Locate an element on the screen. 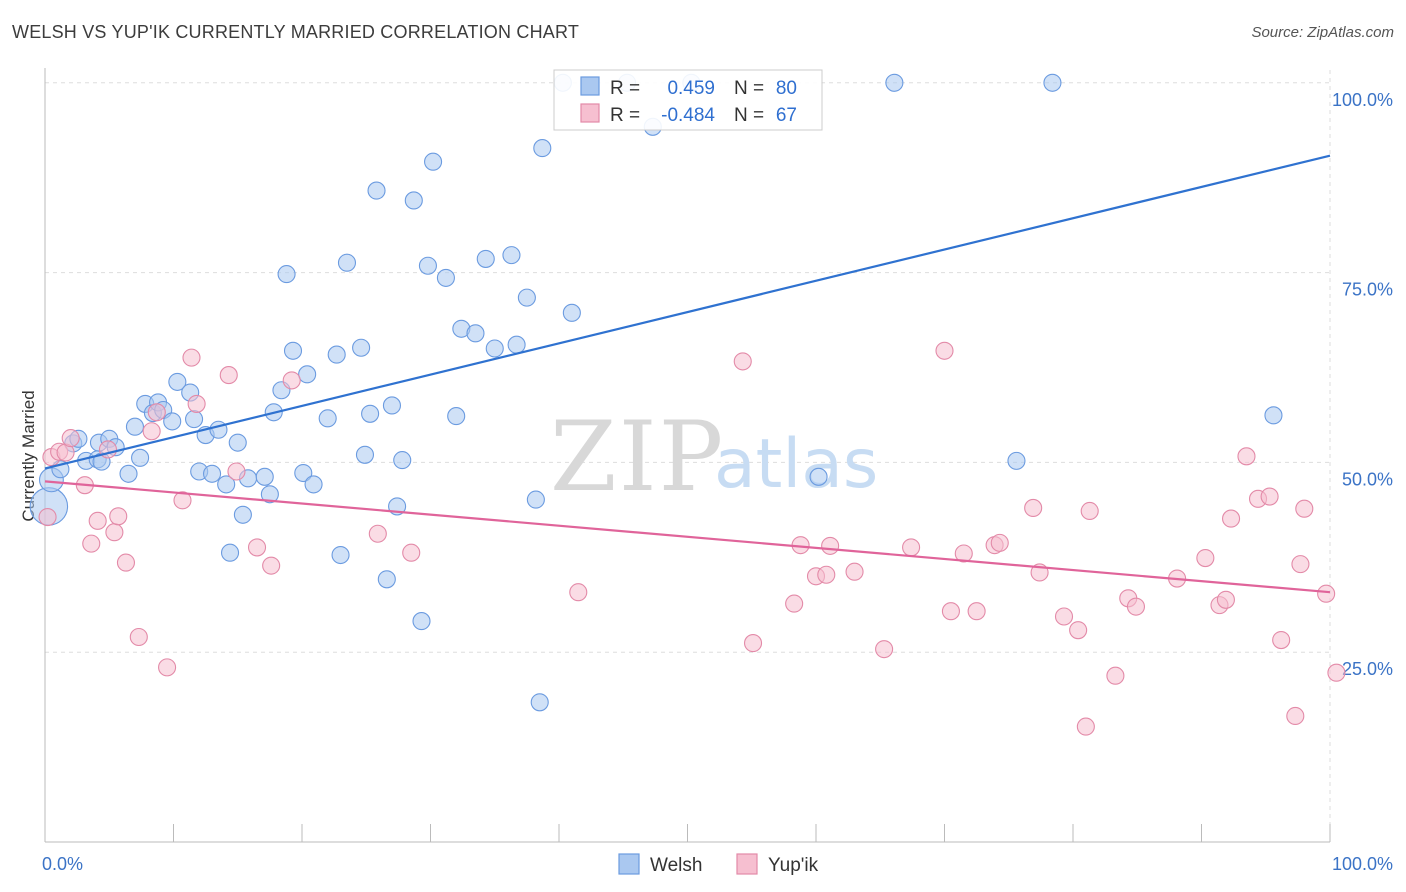  legend-swatch-welsh is located at coordinates (629, 864).